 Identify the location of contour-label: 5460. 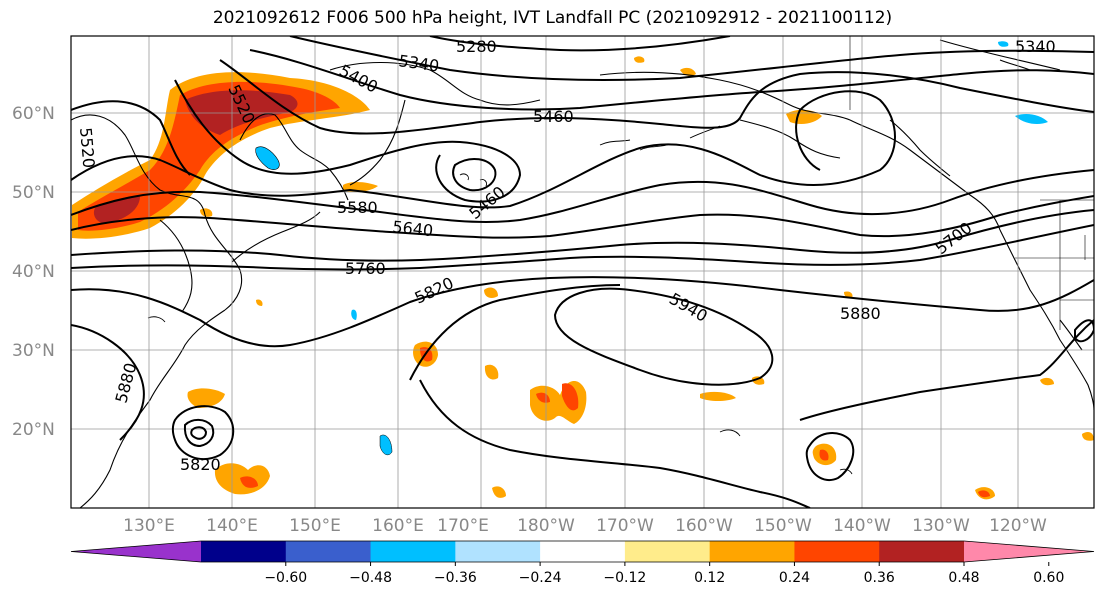
(553, 116).